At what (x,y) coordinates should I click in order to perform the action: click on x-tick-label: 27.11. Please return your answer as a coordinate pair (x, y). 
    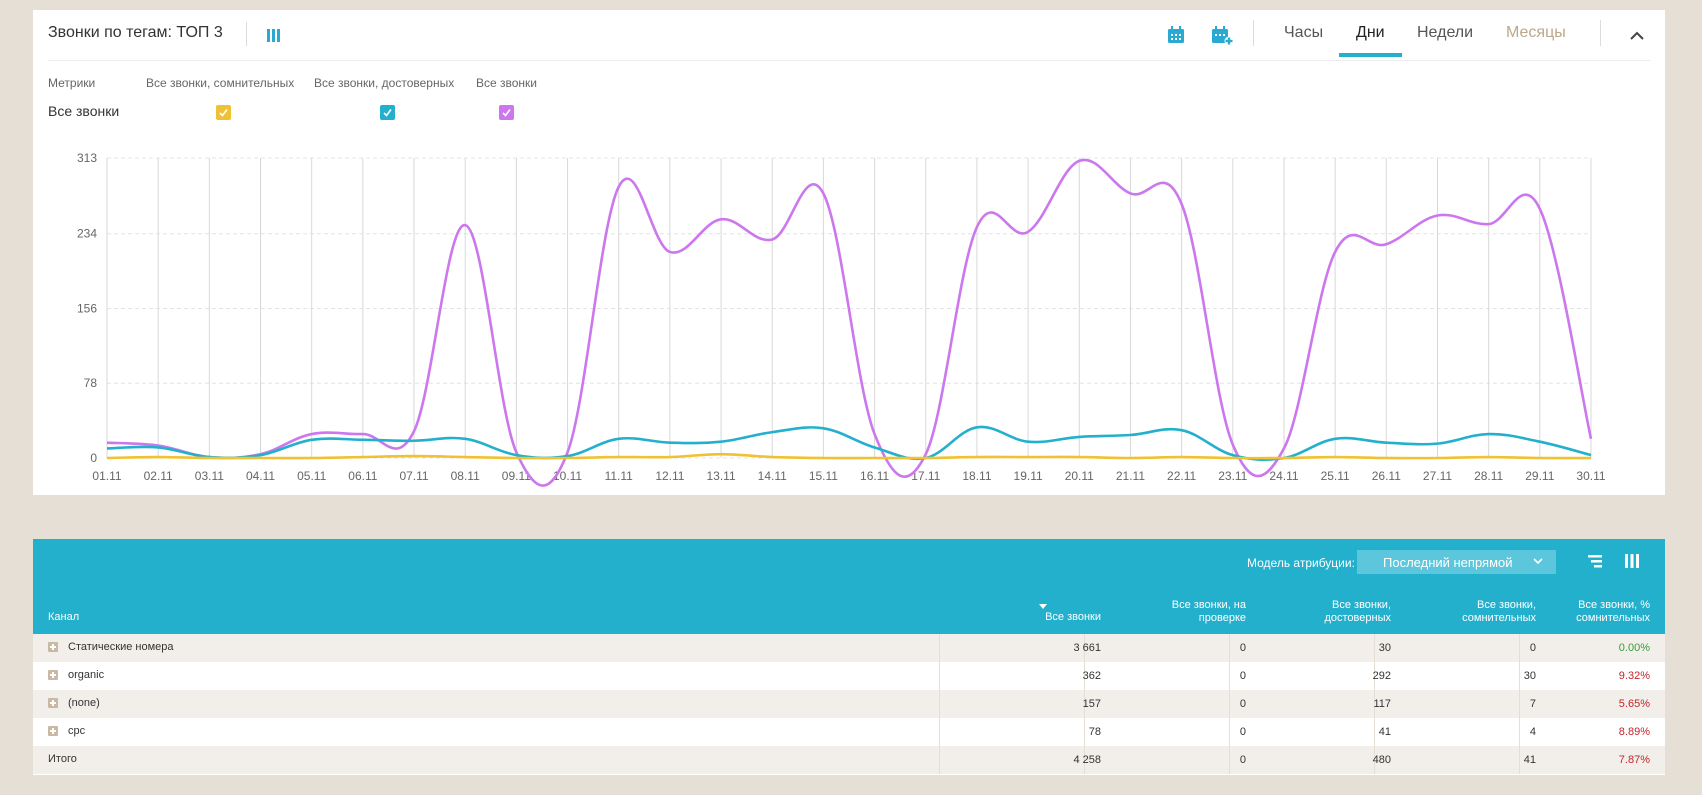
    Looking at the image, I should click on (1437, 476).